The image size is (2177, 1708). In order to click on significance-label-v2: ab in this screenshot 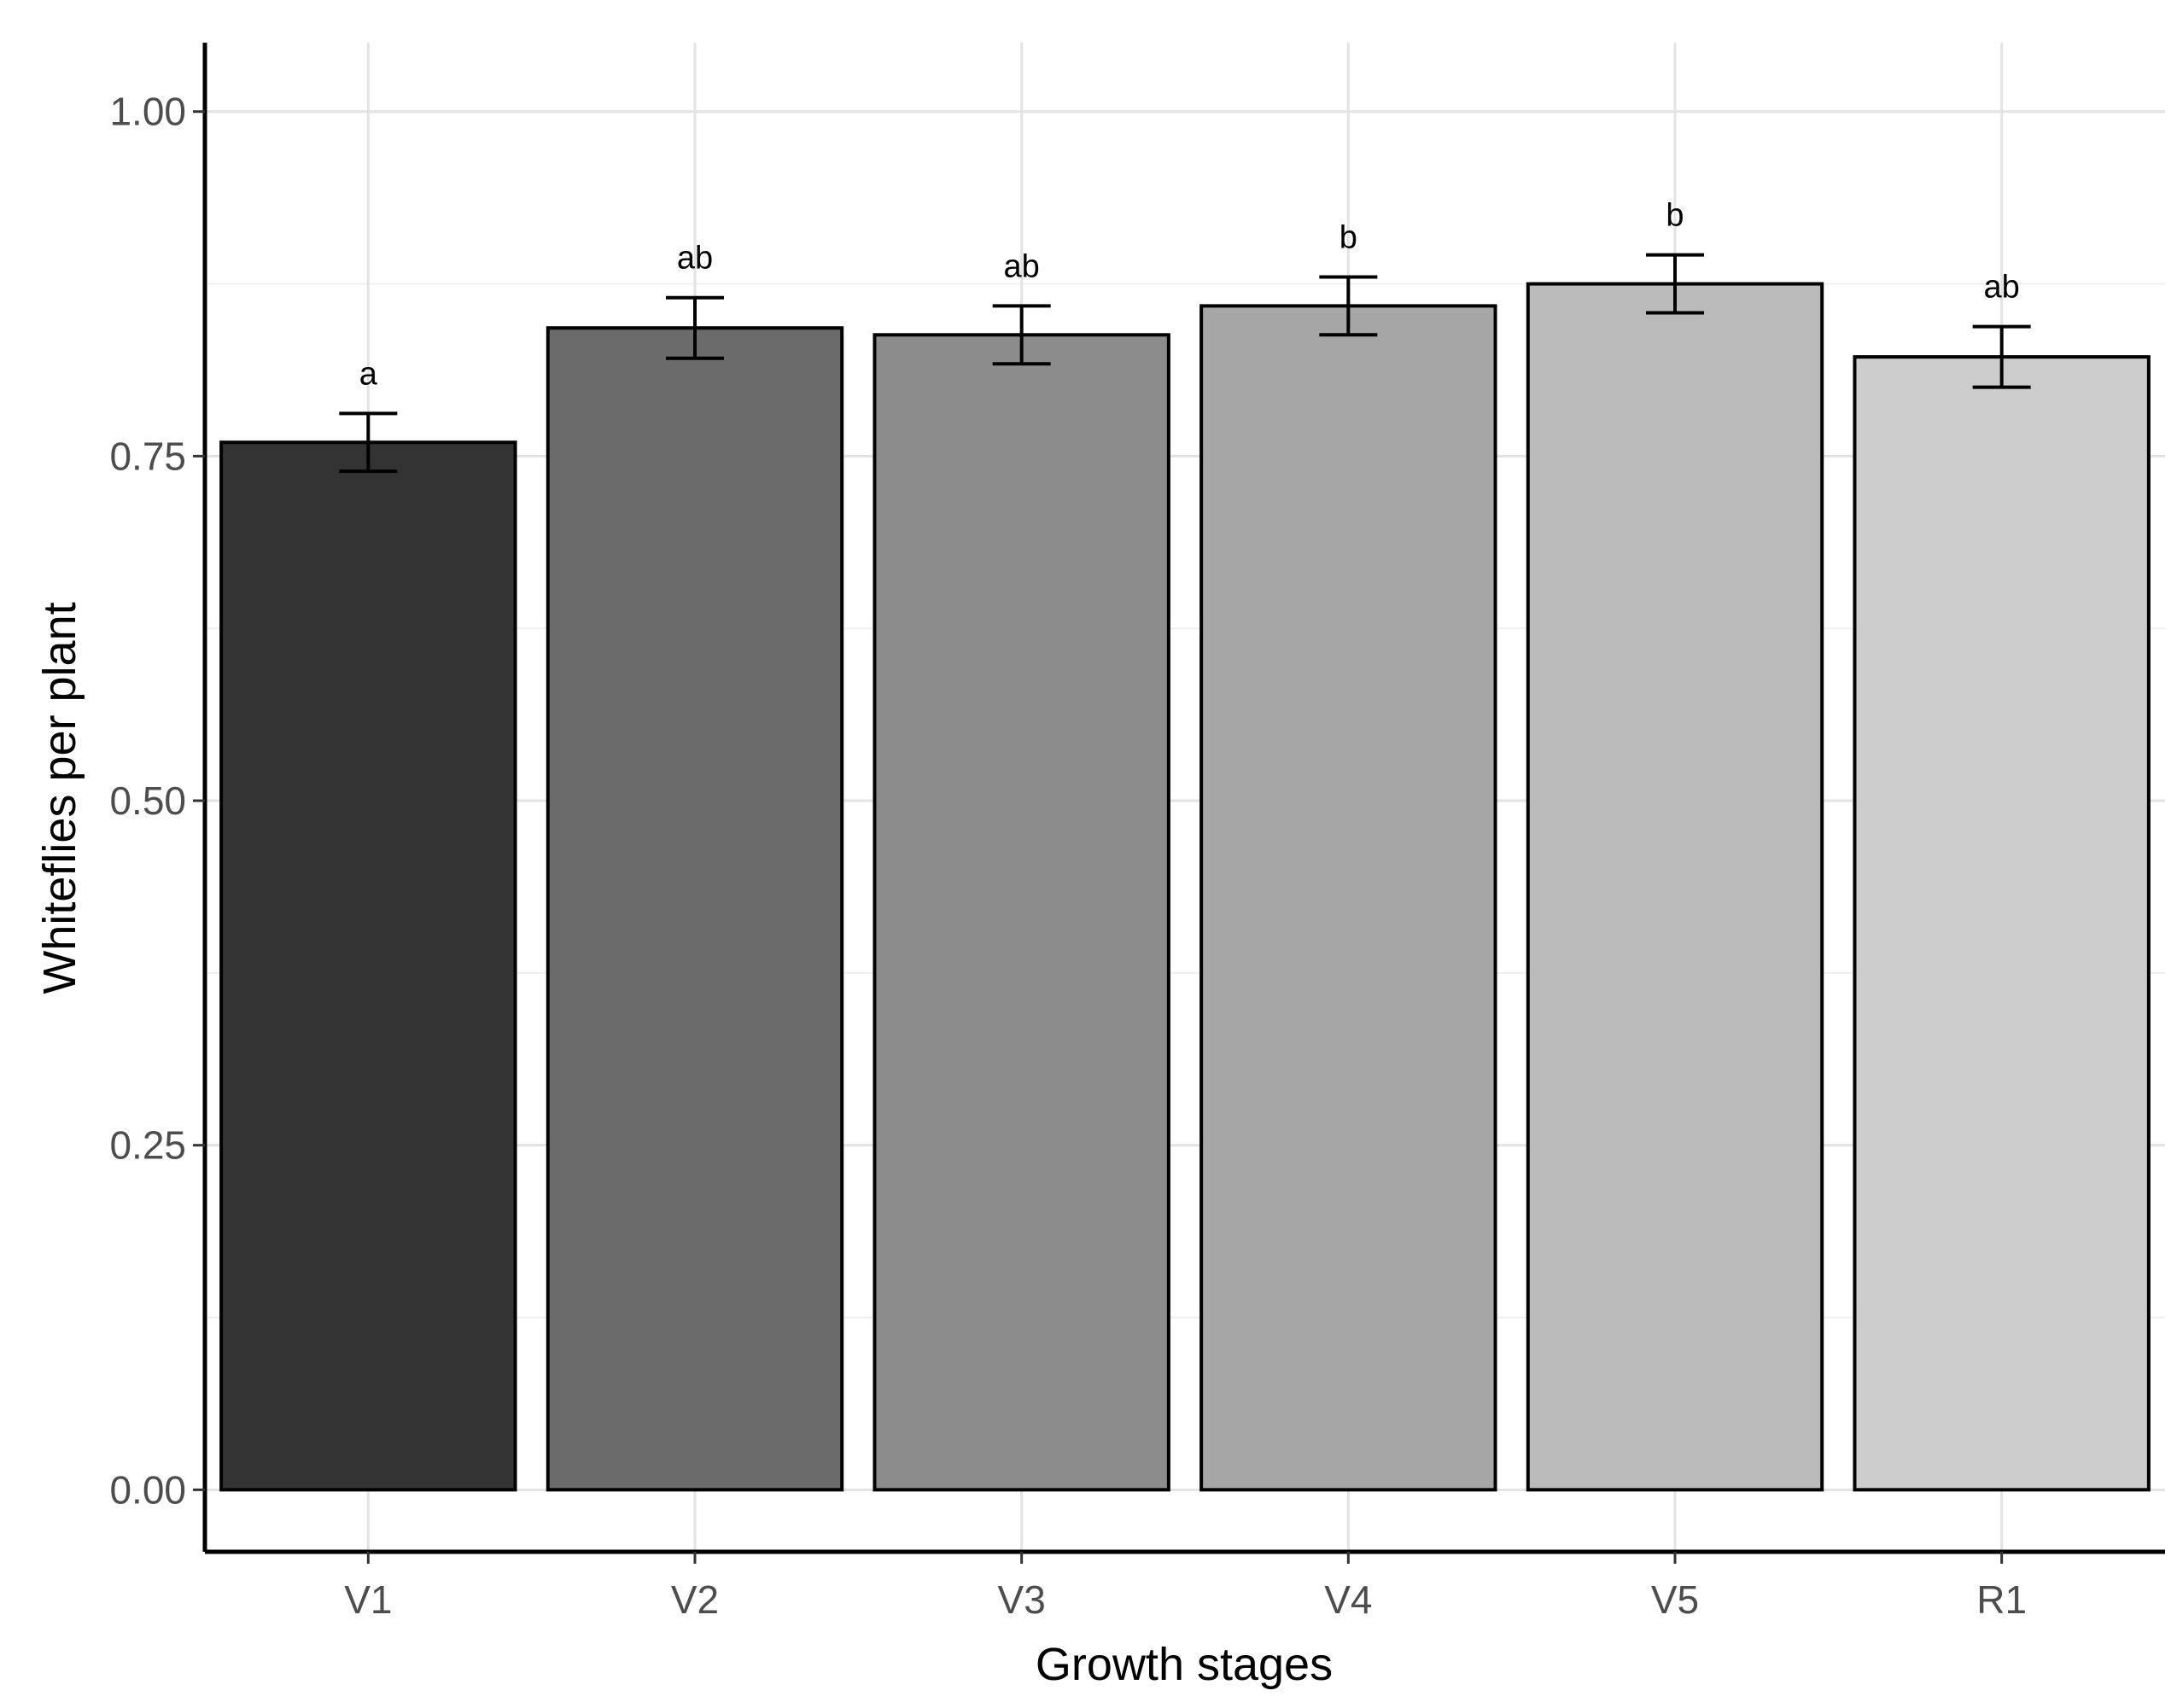, I will do `click(695, 259)`.